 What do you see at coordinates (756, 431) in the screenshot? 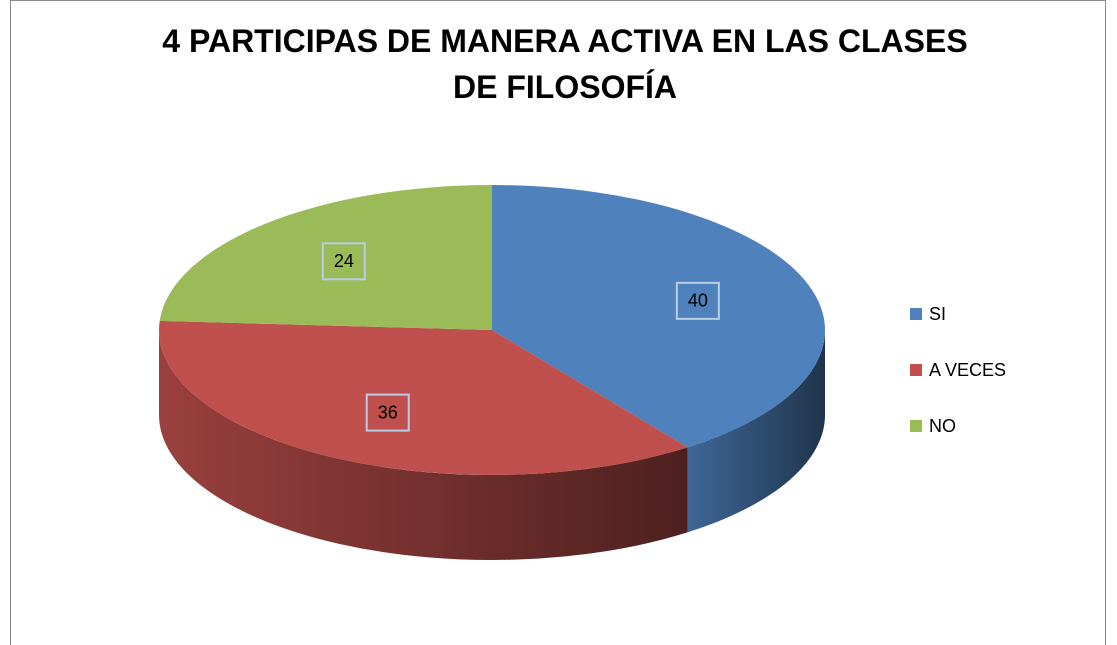
I see `pie-slice-side` at bounding box center [756, 431].